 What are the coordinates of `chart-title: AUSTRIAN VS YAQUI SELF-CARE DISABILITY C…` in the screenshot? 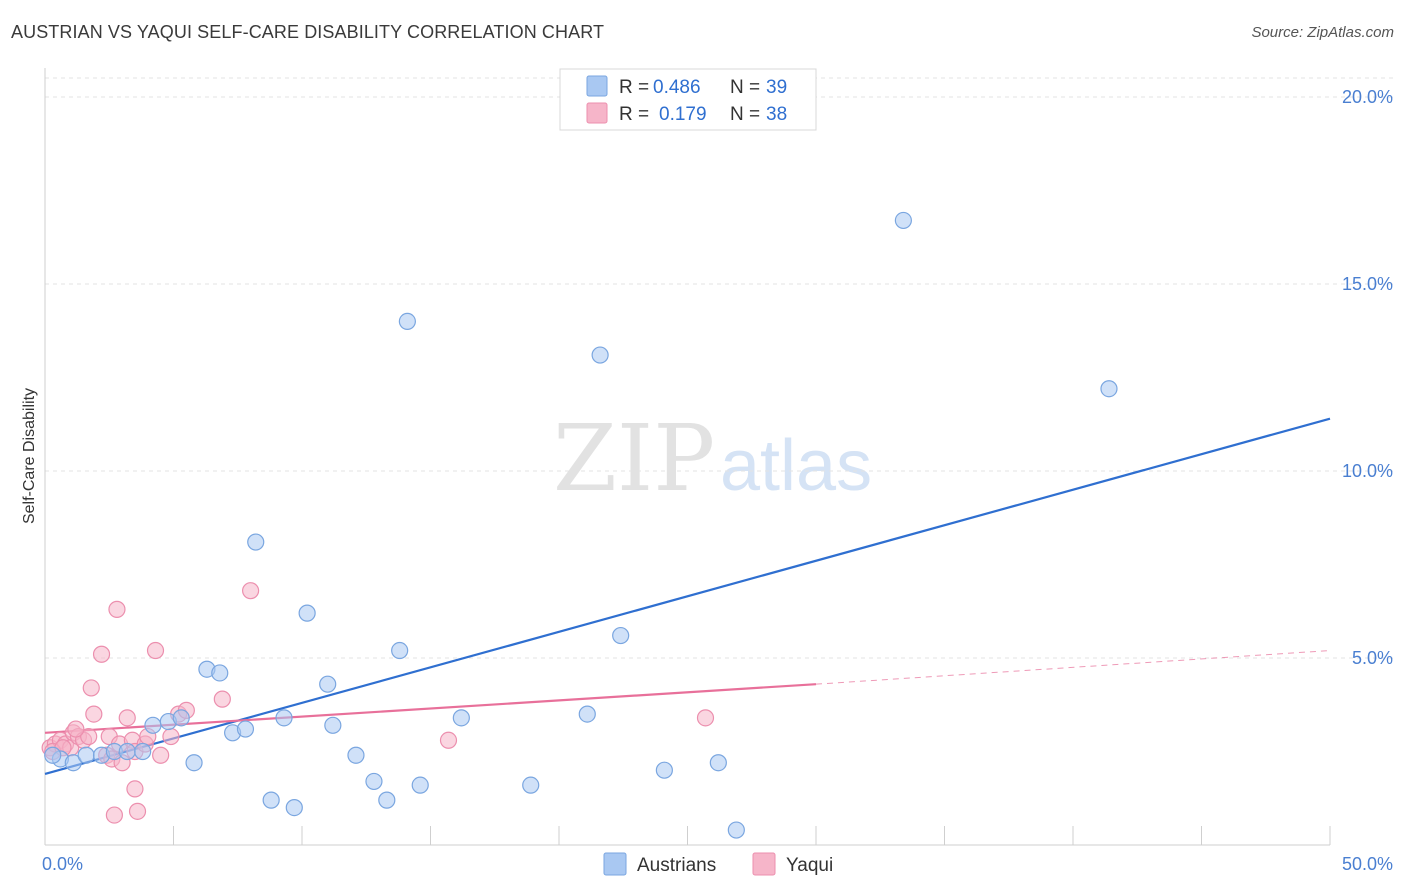 It's located at (308, 32).